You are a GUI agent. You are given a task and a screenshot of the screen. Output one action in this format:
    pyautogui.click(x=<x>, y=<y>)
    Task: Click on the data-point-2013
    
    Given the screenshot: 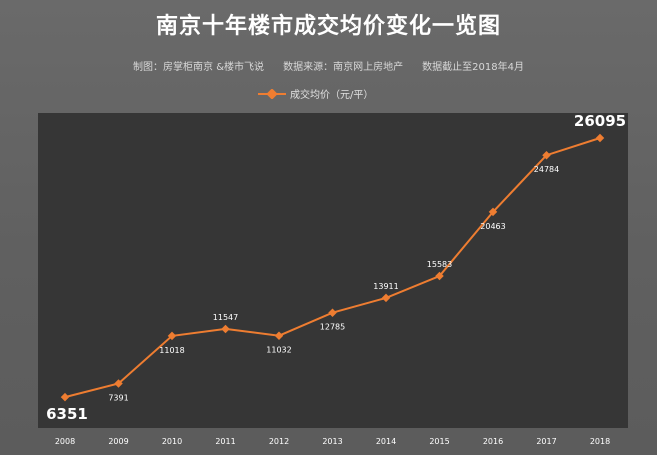 What is the action you would take?
    pyautogui.click(x=332, y=312)
    